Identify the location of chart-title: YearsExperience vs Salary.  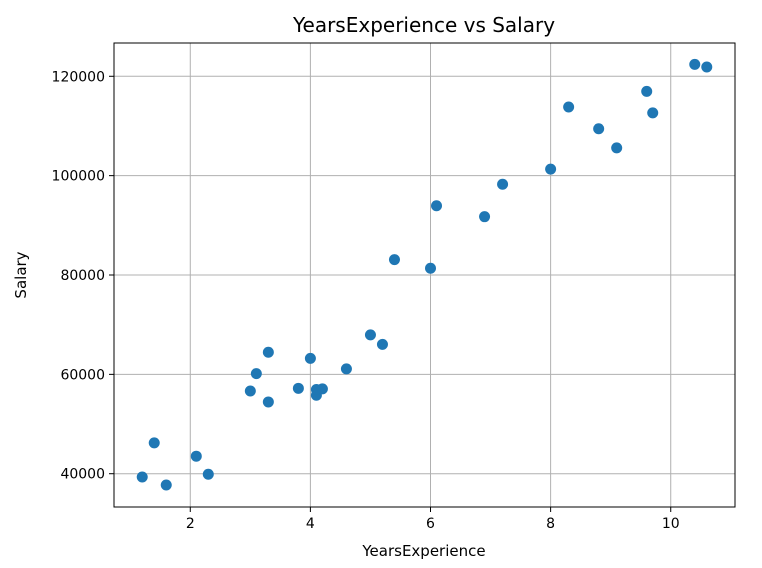
(423, 25).